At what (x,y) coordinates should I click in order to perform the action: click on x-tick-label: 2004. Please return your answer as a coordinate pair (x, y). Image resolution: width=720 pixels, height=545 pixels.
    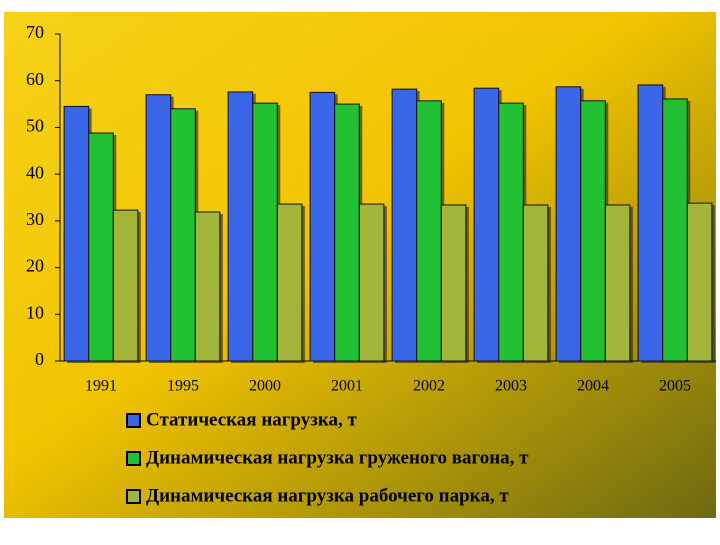
    Looking at the image, I should click on (593, 386).